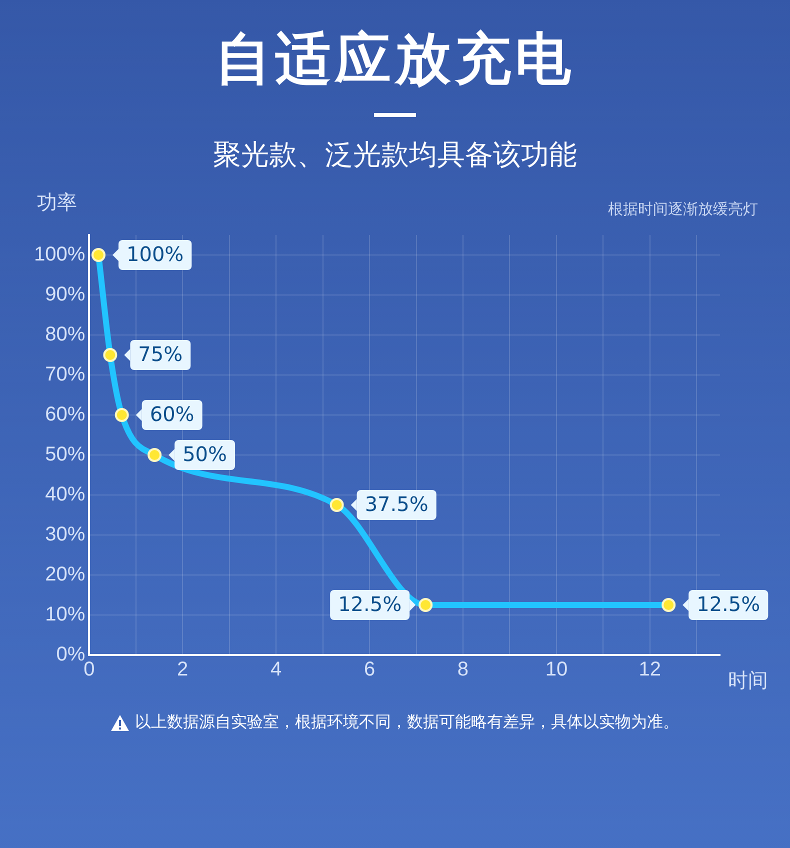 Image resolution: width=790 pixels, height=848 pixels. Describe the element at coordinates (65, 575) in the screenshot. I see `y-tick-label: 20%` at that location.